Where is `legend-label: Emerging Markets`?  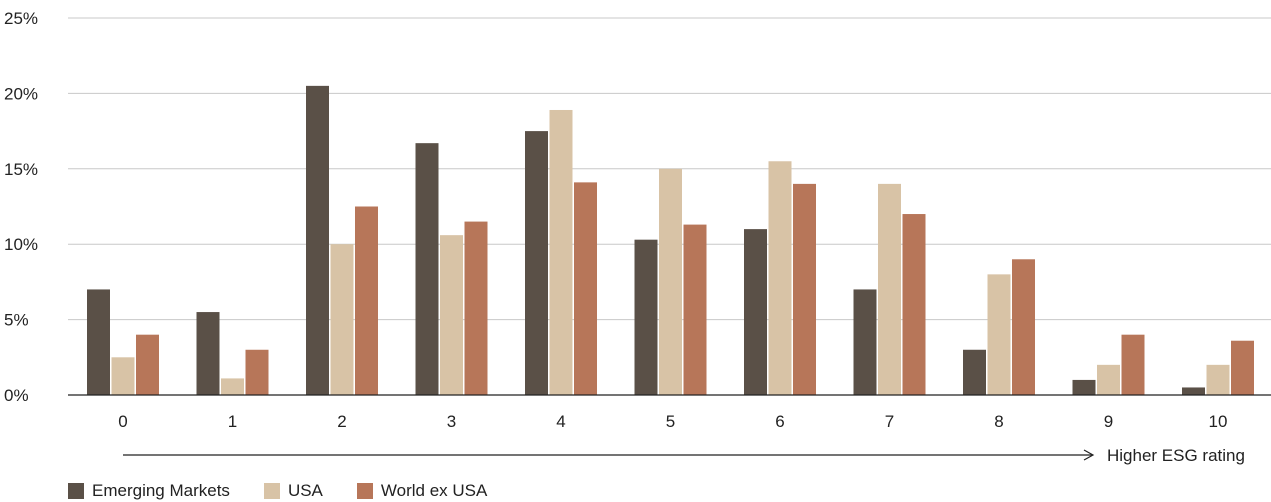 legend-label: Emerging Markets is located at coordinates (161, 490).